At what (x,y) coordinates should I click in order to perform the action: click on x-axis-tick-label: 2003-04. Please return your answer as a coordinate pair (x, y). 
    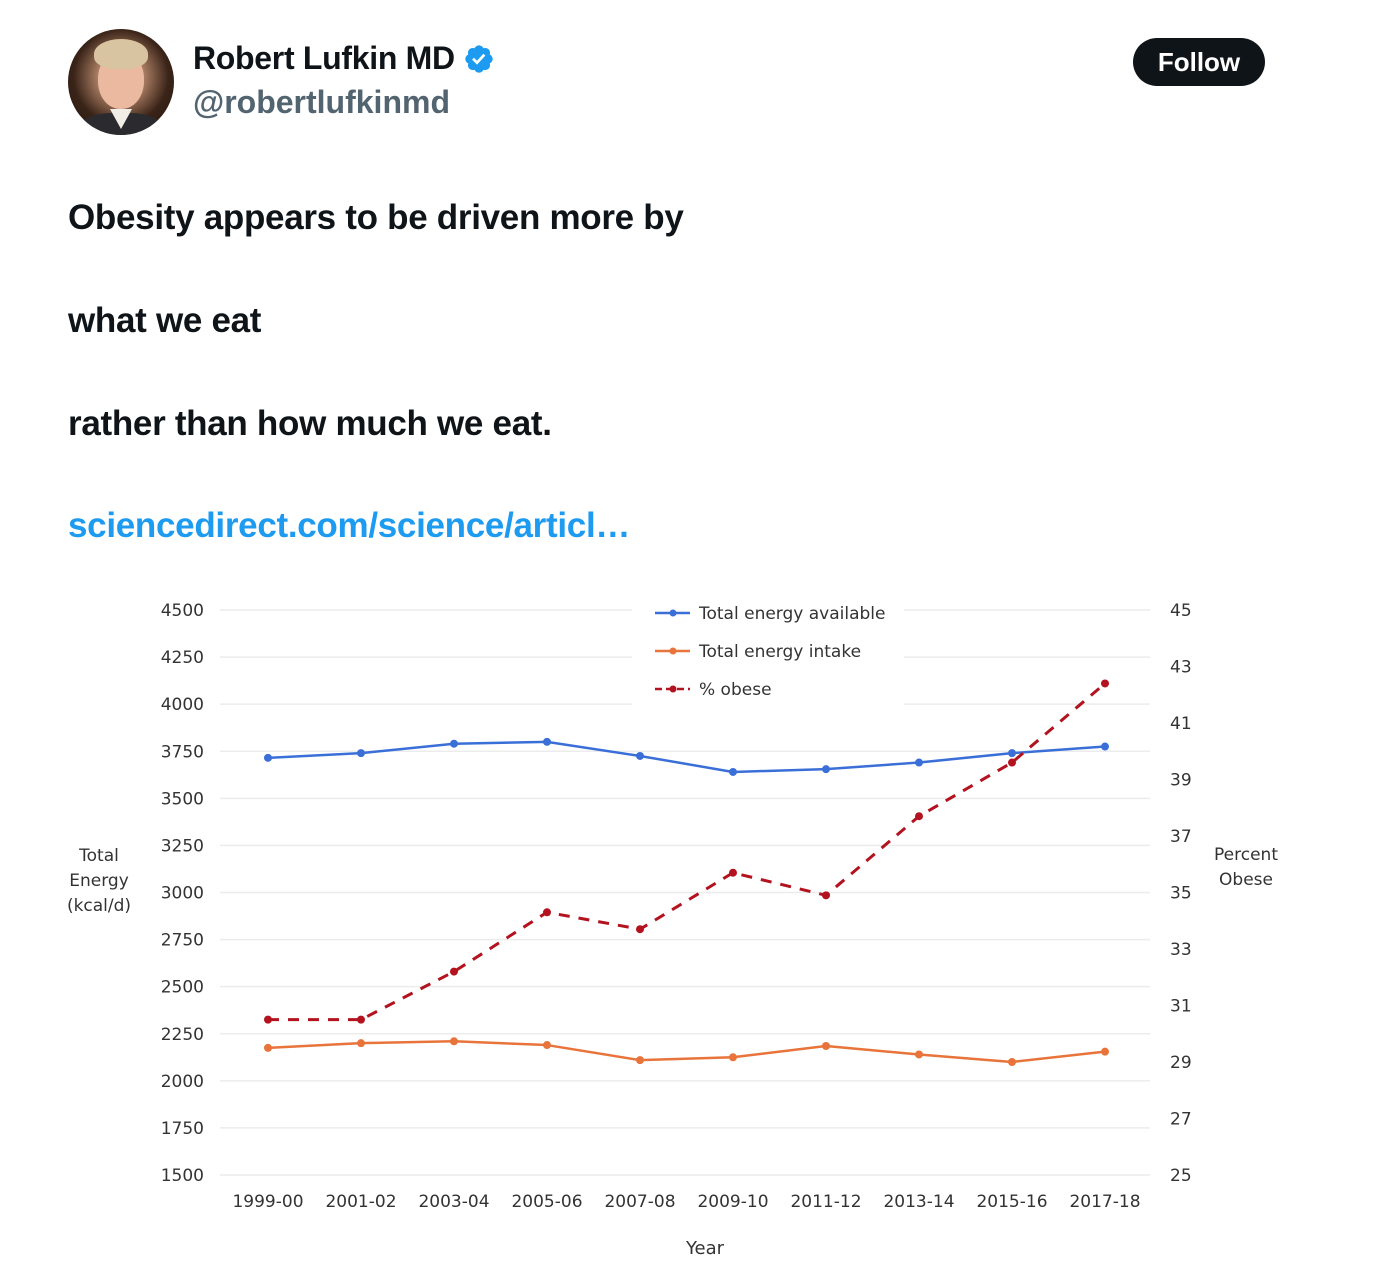
    Looking at the image, I should click on (453, 1202).